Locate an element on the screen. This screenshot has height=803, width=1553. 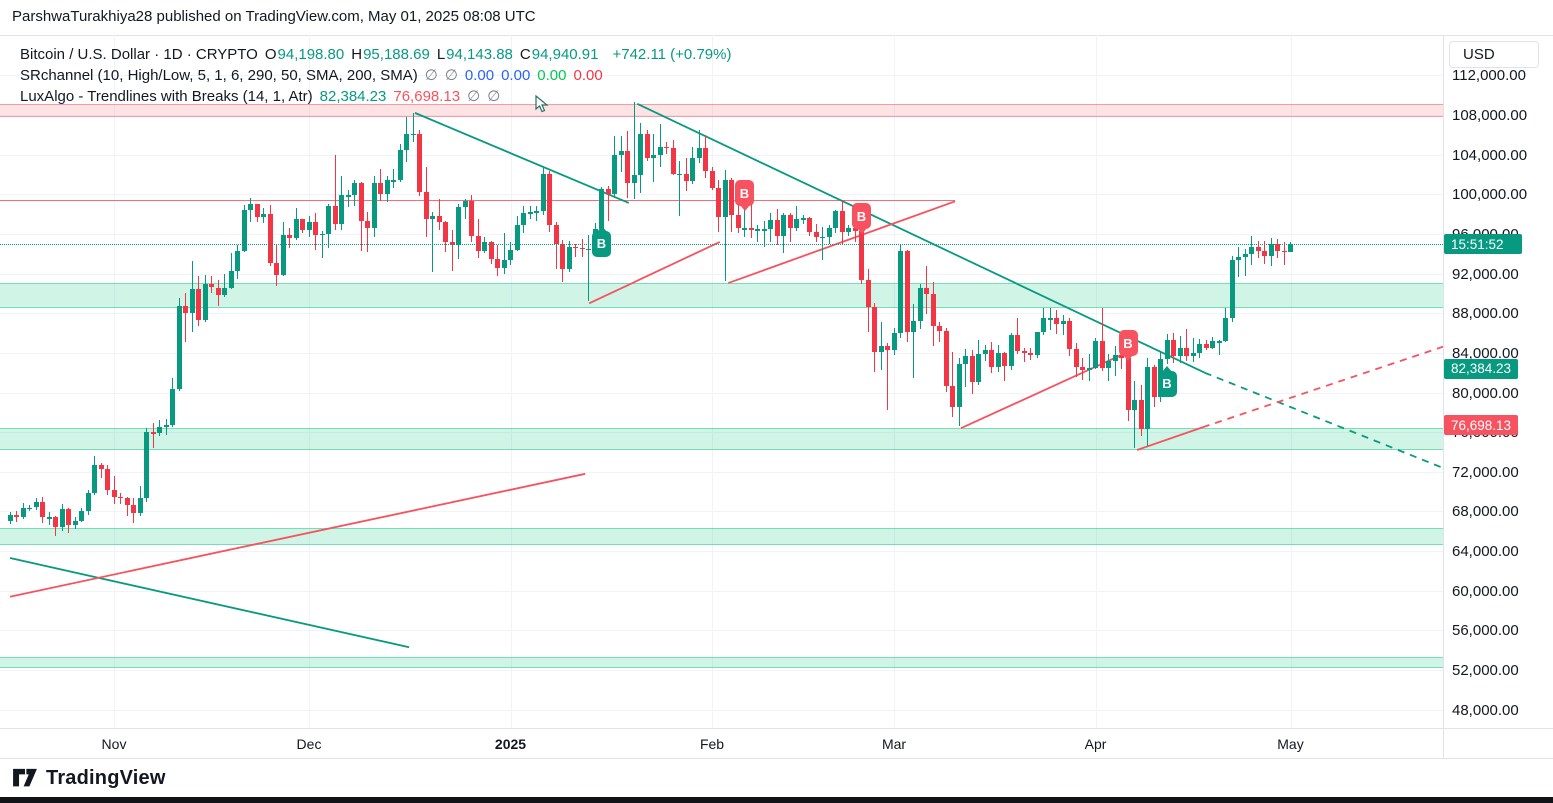
indicator-value: ∅ is located at coordinates (451, 75).